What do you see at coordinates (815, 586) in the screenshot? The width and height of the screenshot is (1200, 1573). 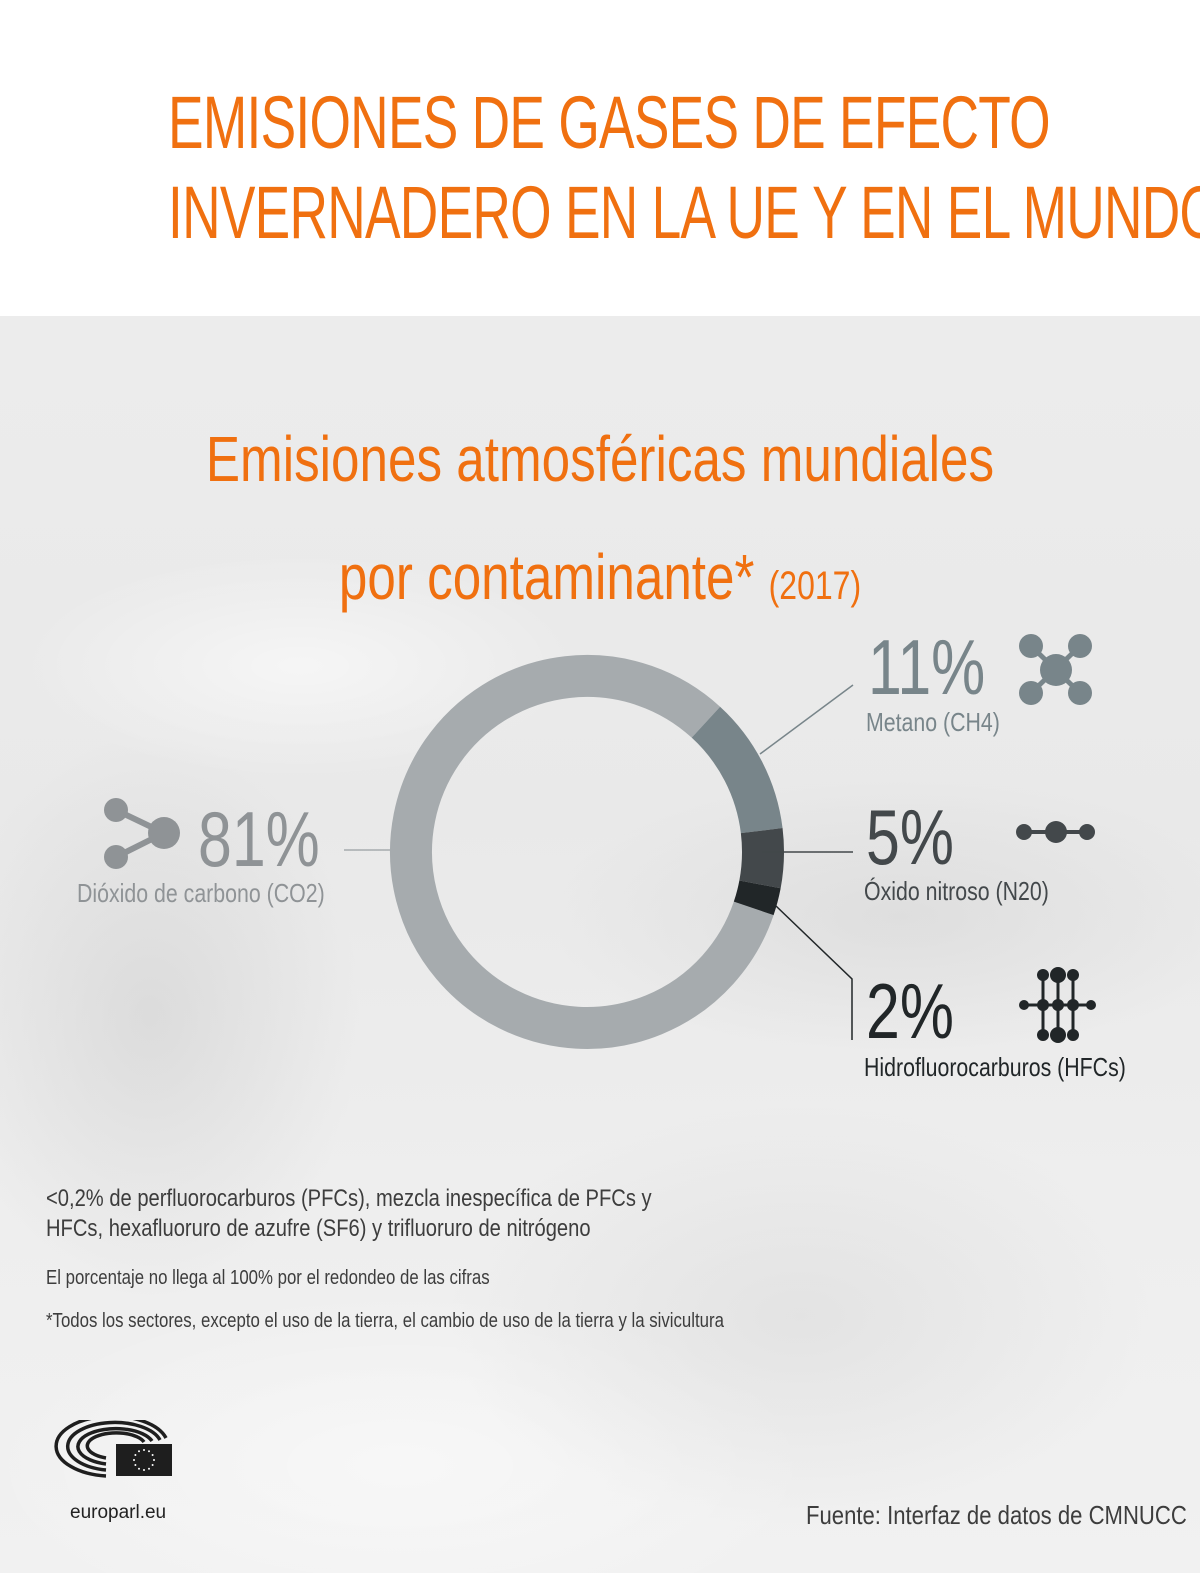 I see `chart-year: (2017)` at bounding box center [815, 586].